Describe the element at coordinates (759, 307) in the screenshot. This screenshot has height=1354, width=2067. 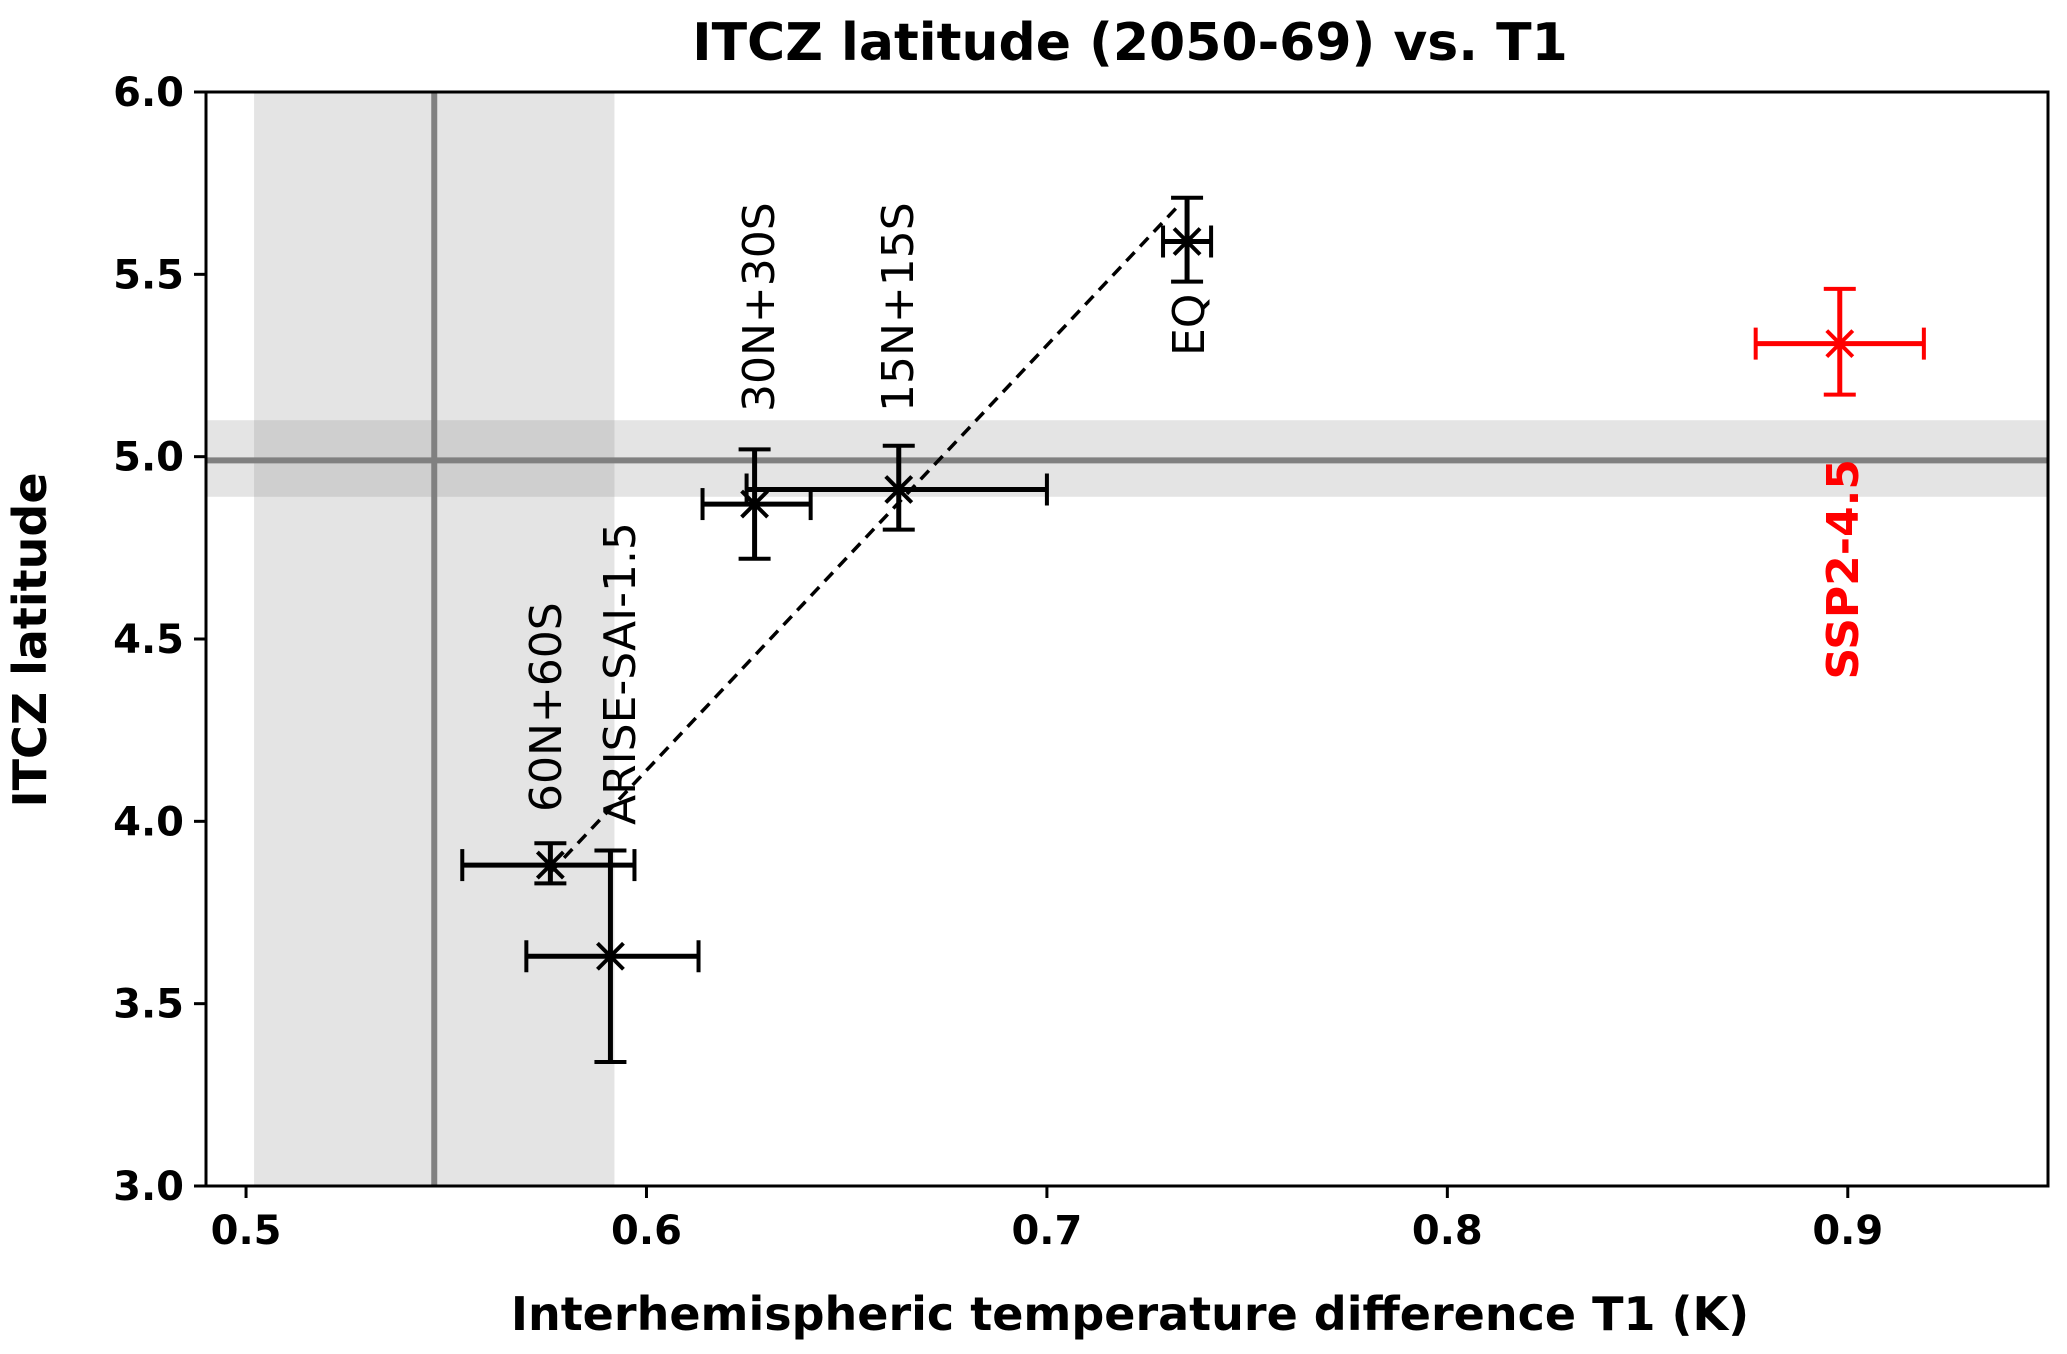
I see `point-label-30n-30s: 30N+30S` at that location.